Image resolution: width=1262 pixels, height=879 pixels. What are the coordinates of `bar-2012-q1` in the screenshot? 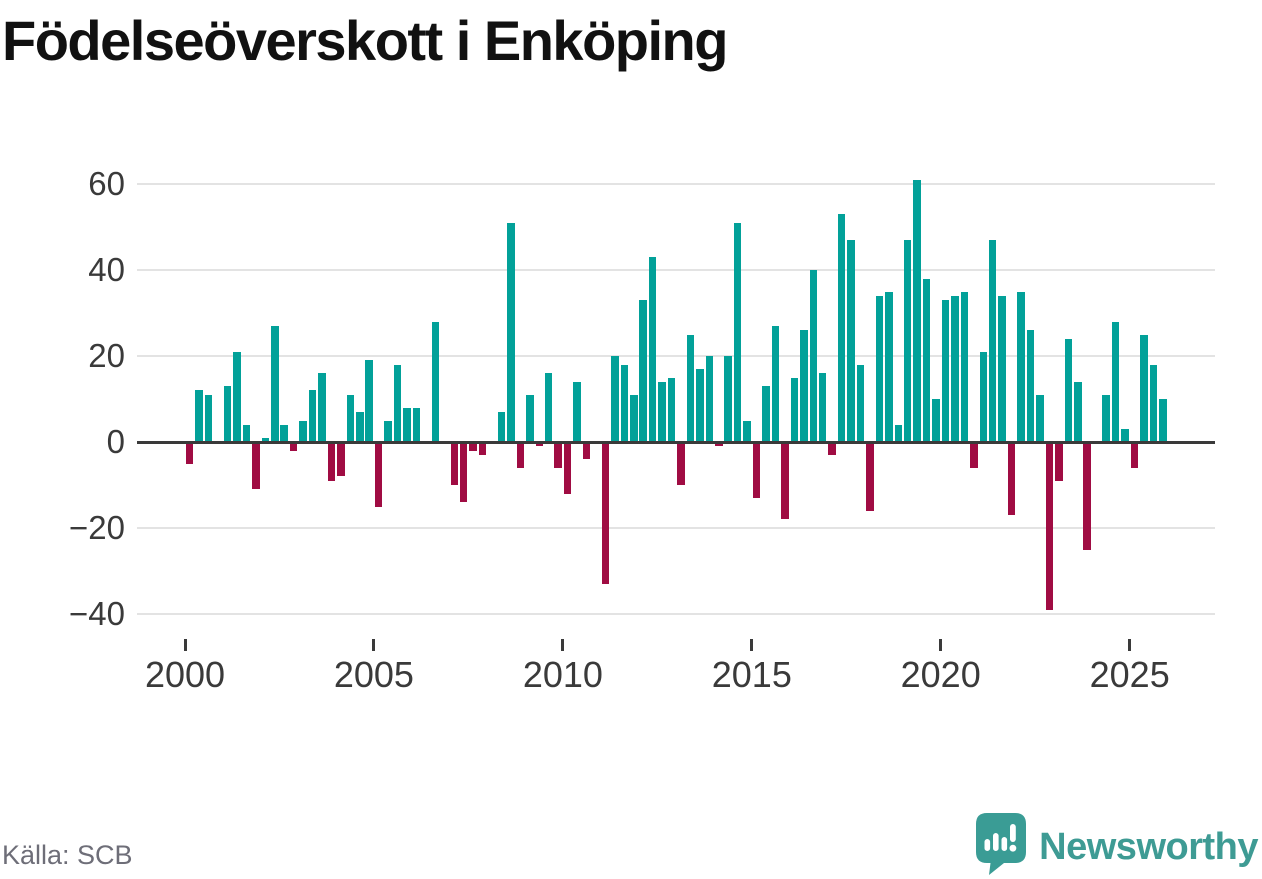 It's located at (643, 371).